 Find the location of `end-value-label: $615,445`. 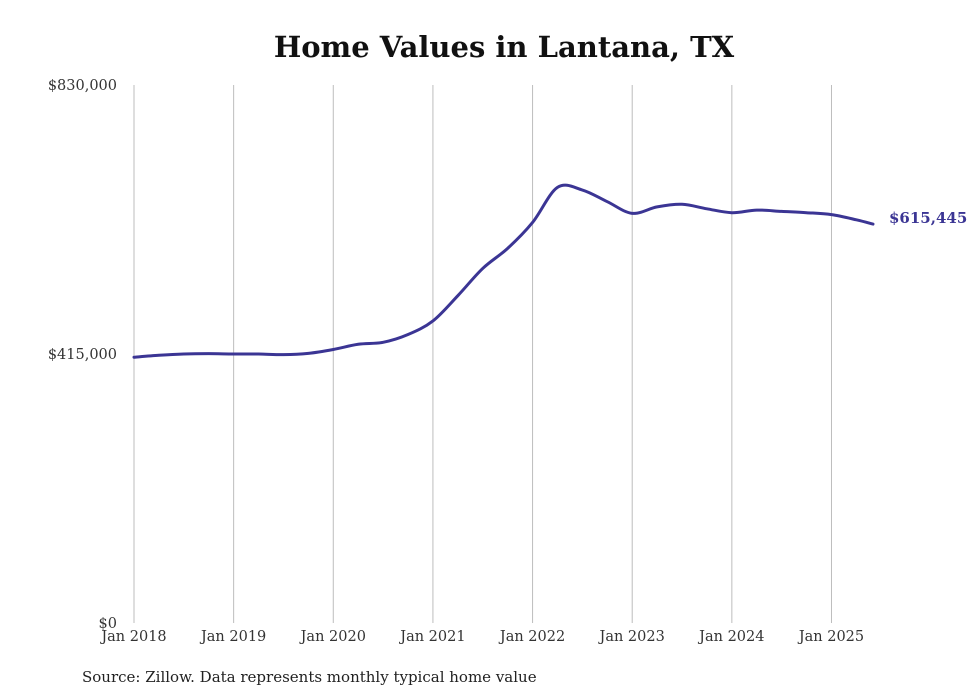

end-value-label: $615,445 is located at coordinates (928, 218).